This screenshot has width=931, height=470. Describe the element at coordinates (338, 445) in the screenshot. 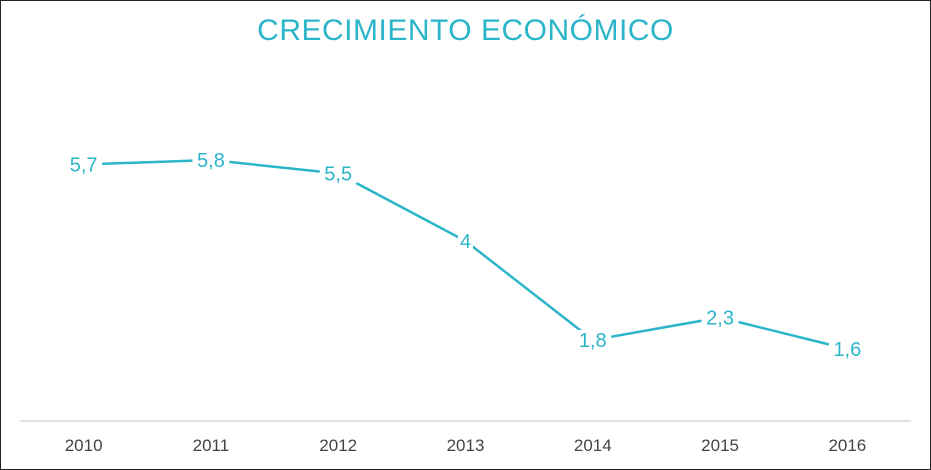

I see `x-tick-label-2012: 2012` at that location.